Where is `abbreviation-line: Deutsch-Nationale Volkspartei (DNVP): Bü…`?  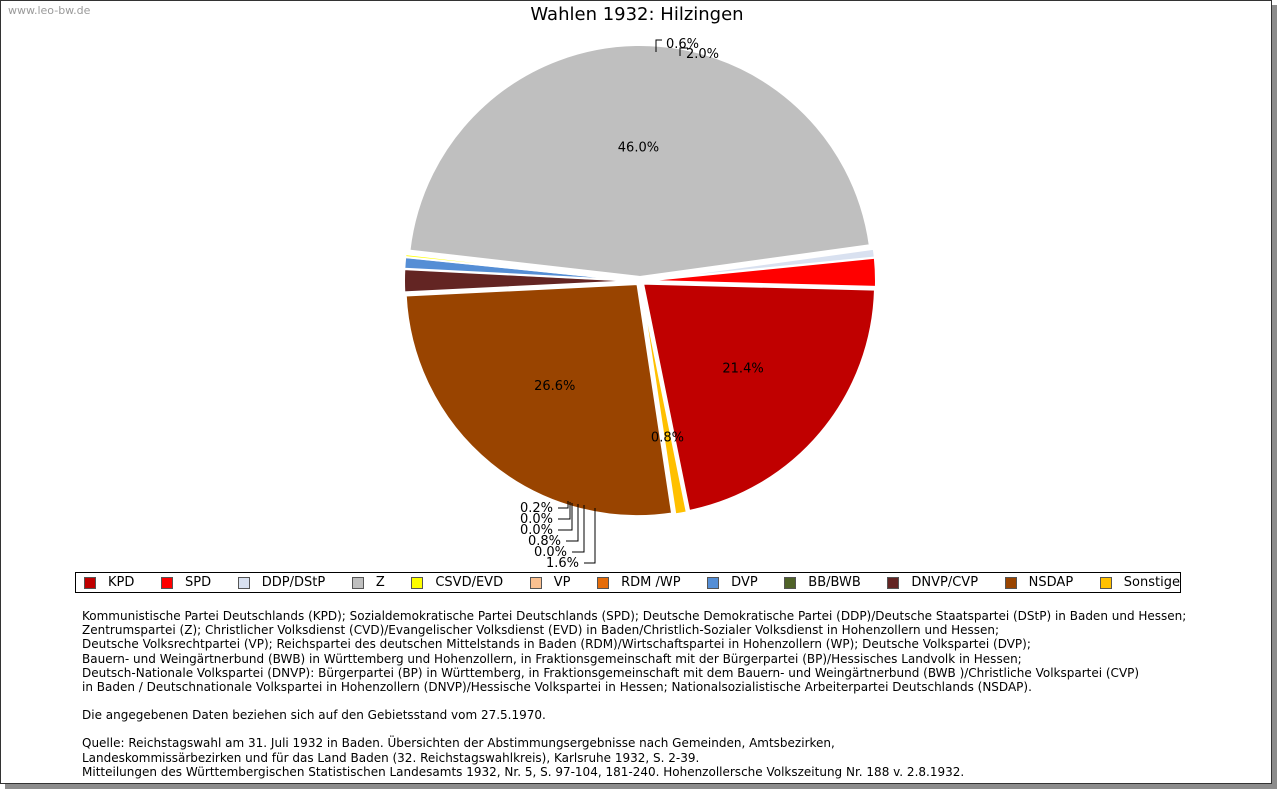
abbreviation-line: Deutsch-Nationale Volkspartei (DNVP): Bü… is located at coordinates (611, 672).